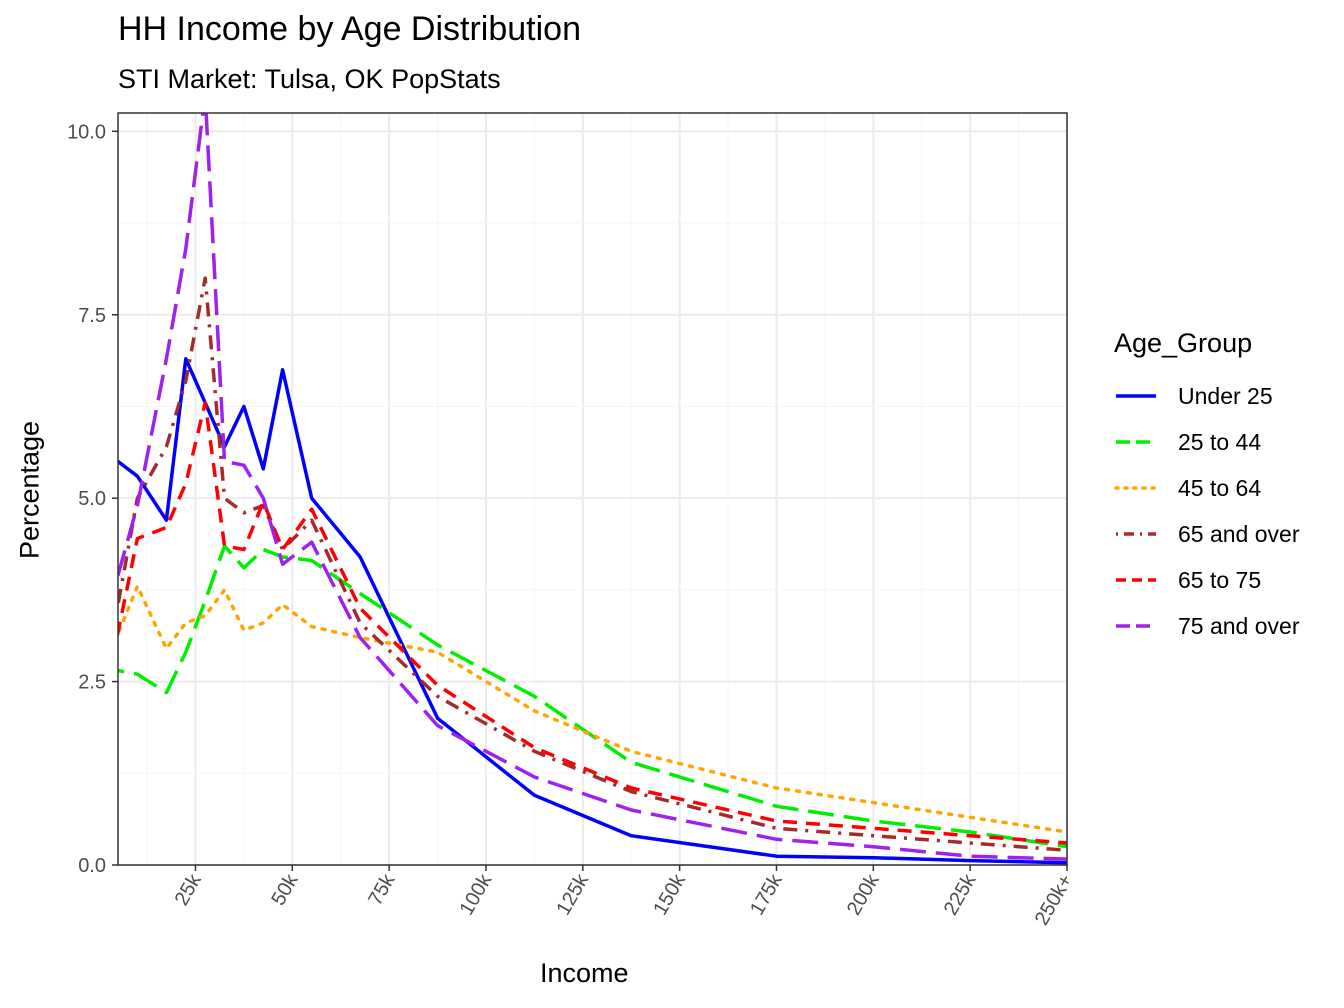 The image size is (1344, 1008). Describe the element at coordinates (572, 894) in the screenshot. I see `x-tick-label: 125k` at that location.